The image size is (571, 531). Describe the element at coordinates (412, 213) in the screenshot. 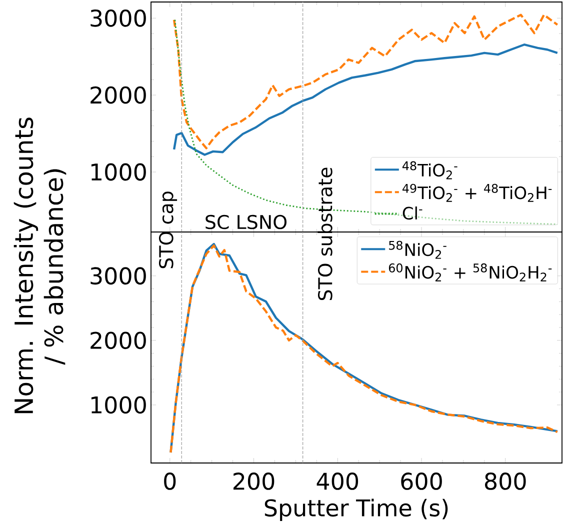

I see `legend-label: Cl$^{-}$` at that location.